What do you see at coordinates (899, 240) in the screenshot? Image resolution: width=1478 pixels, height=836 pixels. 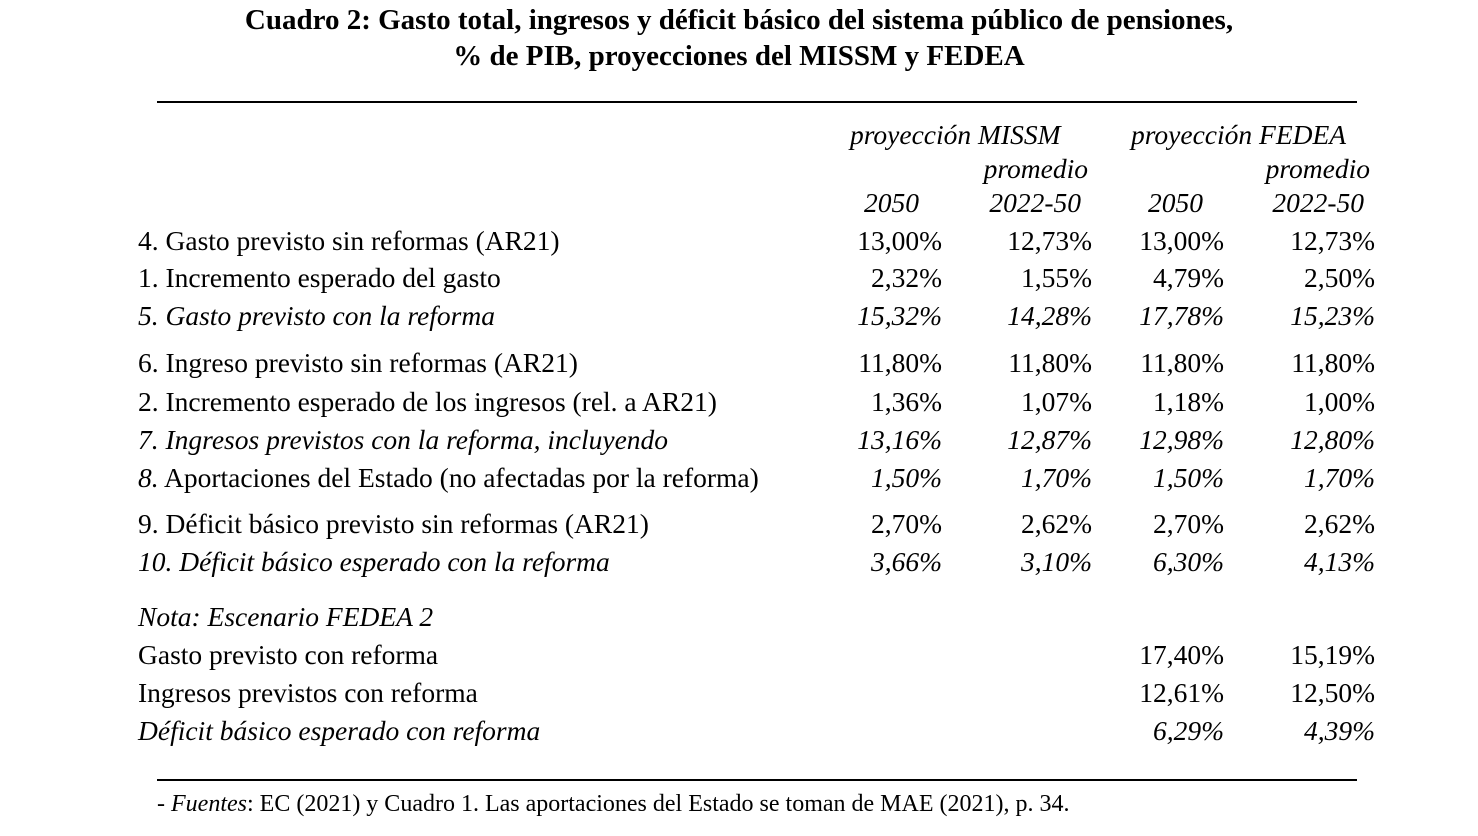 I see `cell-missm-2050: 13,00%` at bounding box center [899, 240].